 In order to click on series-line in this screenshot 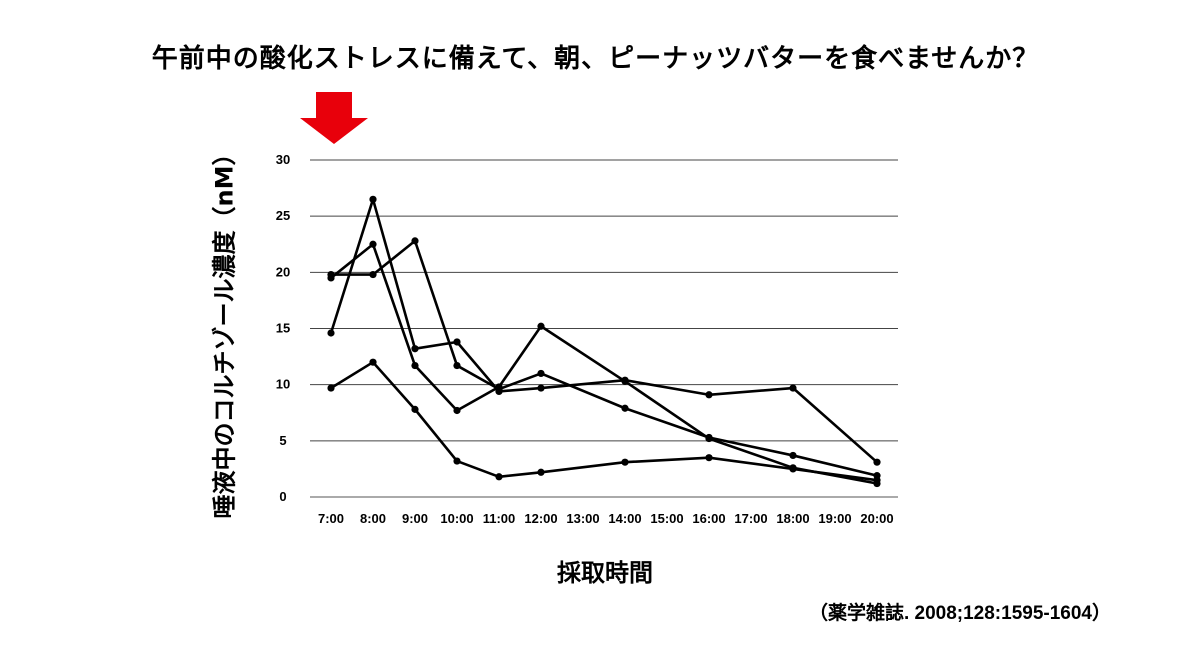, I will do `click(604, 421)`.